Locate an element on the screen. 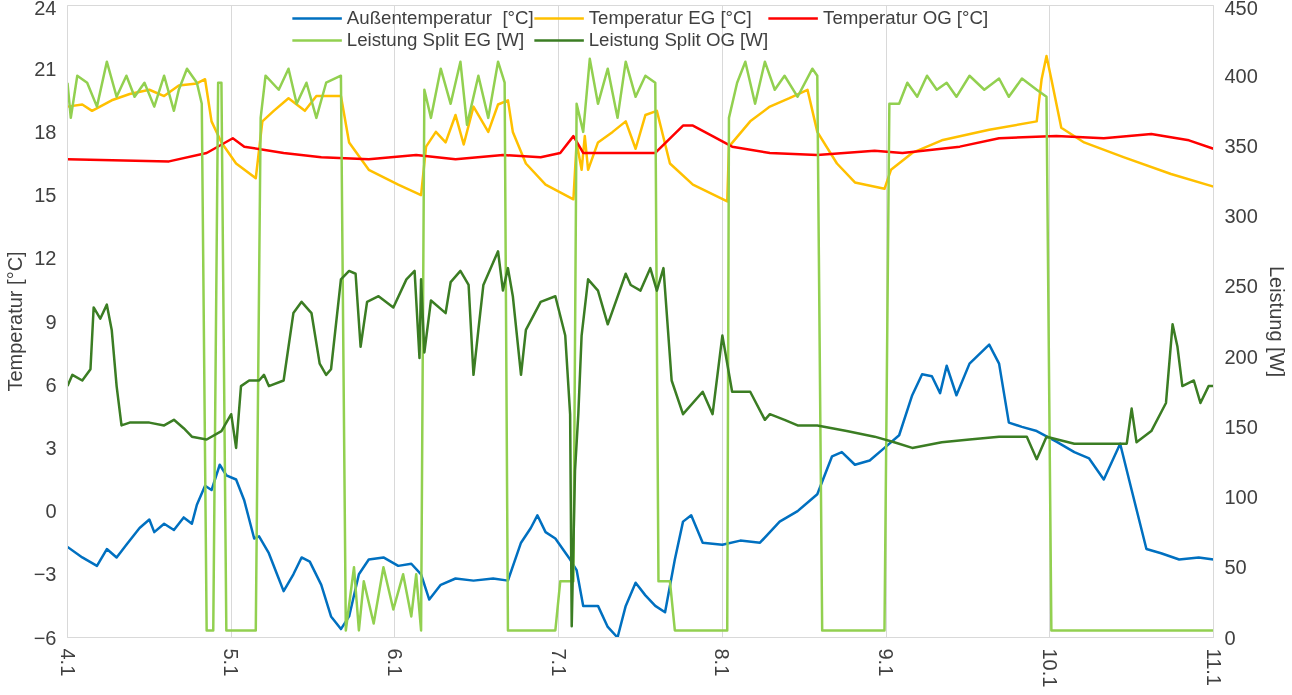 The height and width of the screenshot is (695, 1292). y-tick-label: 3 is located at coordinates (51, 447).